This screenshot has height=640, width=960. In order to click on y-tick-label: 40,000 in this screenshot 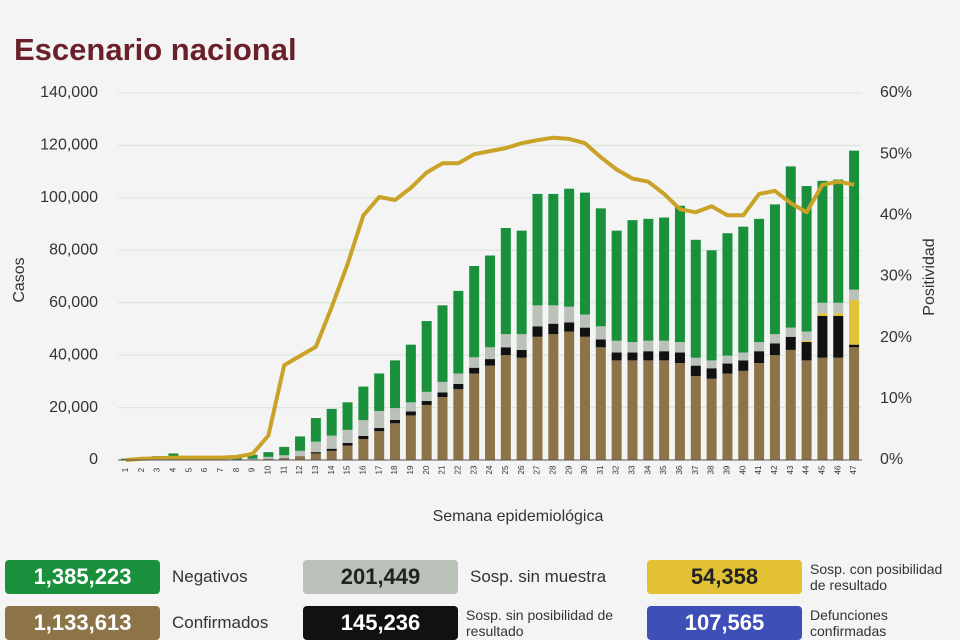, I will do `click(73, 354)`.